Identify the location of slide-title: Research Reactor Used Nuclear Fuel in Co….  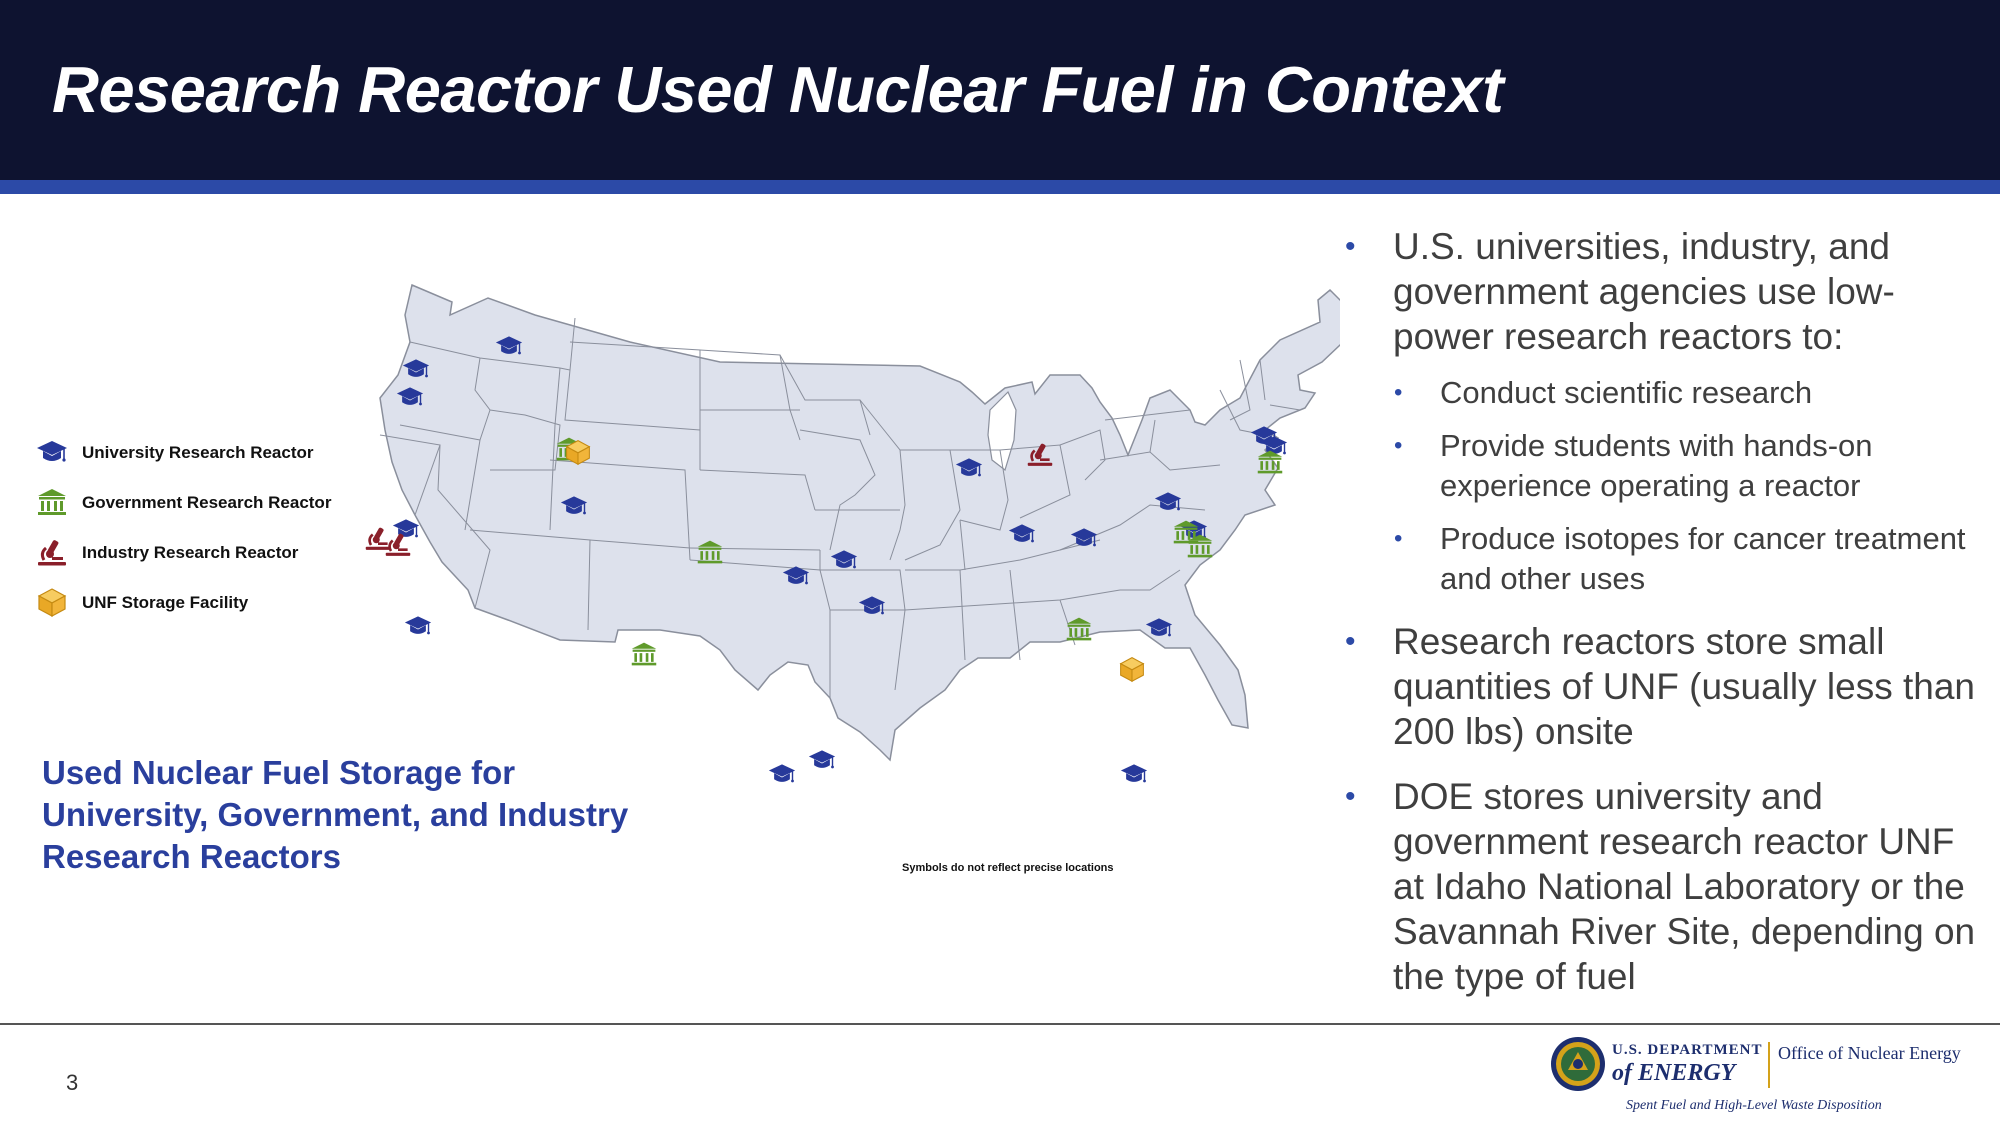
(778, 89).